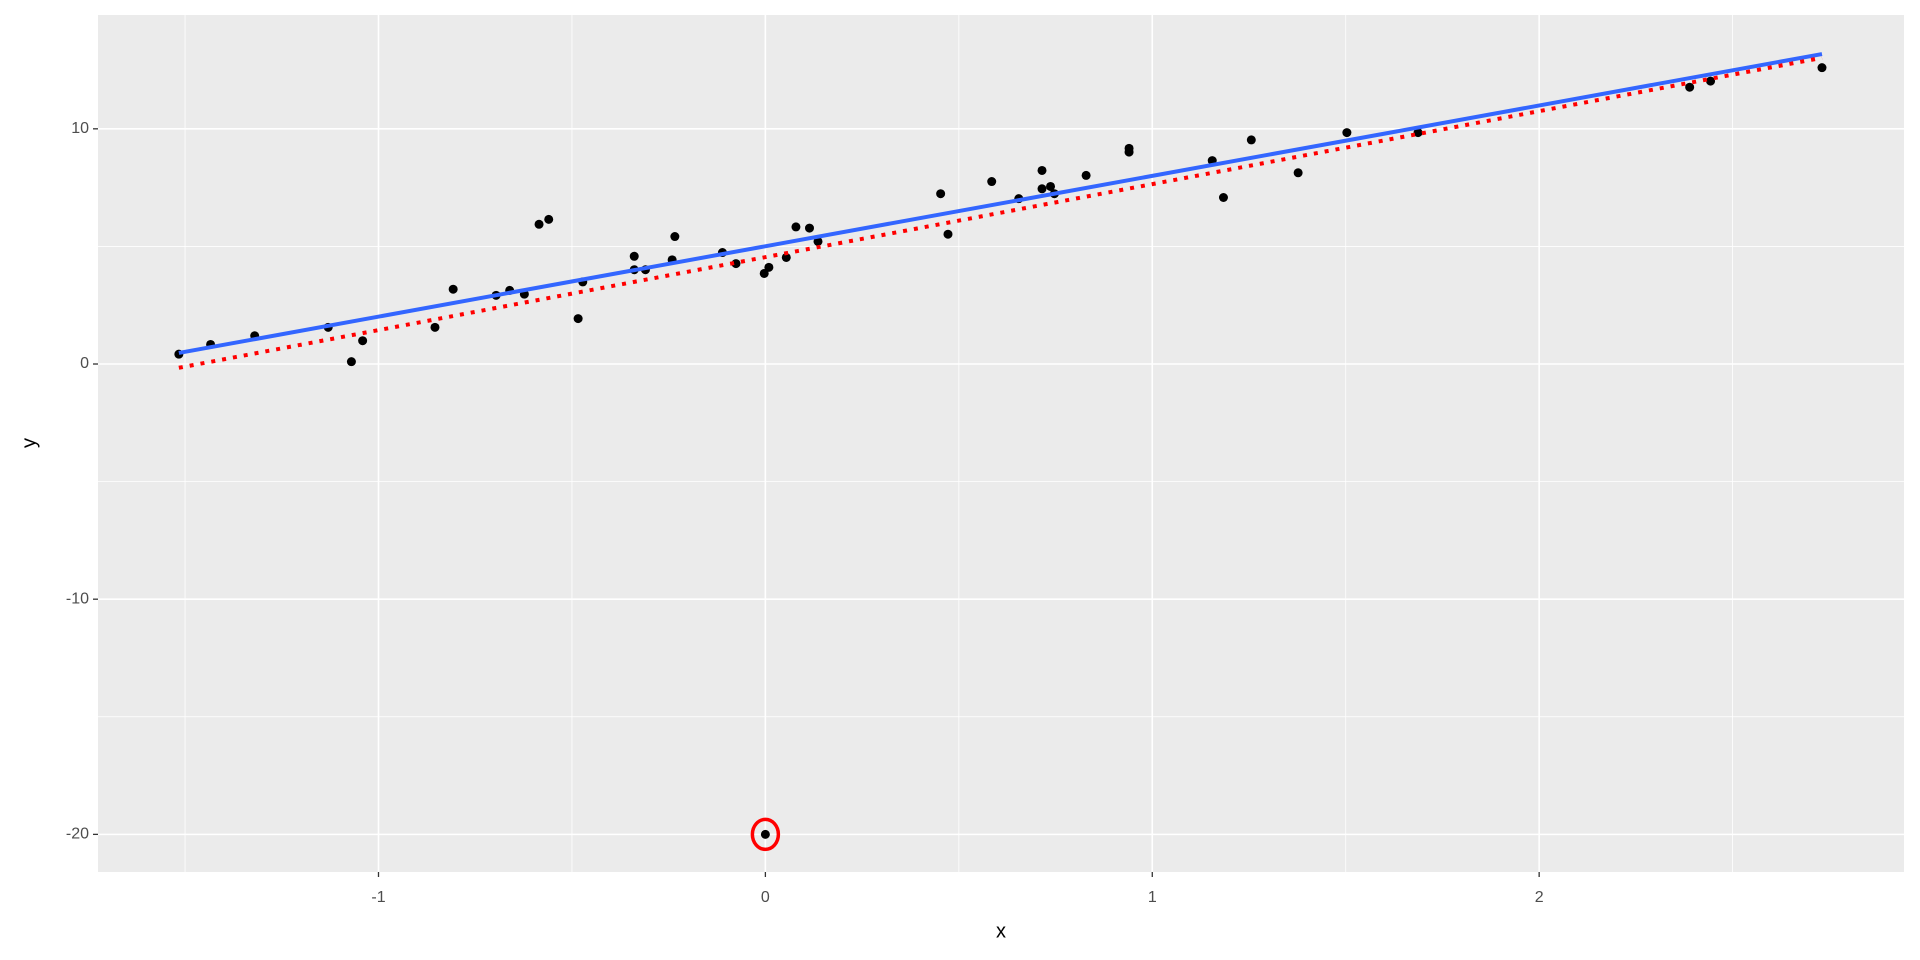  Describe the element at coordinates (1001, 931) in the screenshot. I see `x-axis-title: x` at that location.